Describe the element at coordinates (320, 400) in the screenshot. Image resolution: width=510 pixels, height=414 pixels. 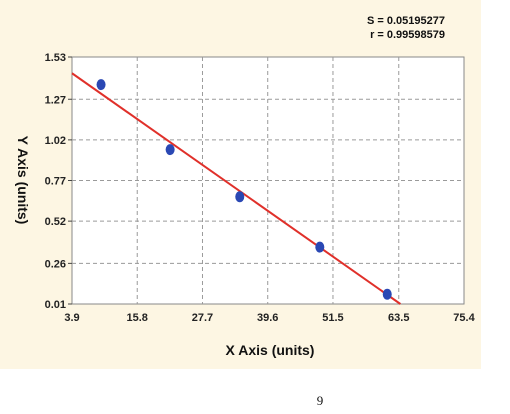
I see `page-number: 9` at that location.